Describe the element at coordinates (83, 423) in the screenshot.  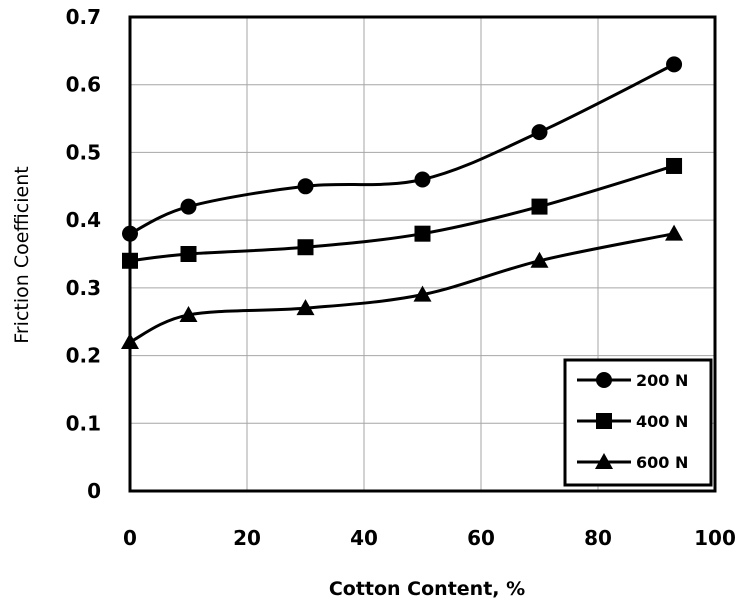
I see `y-tick-label: 0.1` at that location.